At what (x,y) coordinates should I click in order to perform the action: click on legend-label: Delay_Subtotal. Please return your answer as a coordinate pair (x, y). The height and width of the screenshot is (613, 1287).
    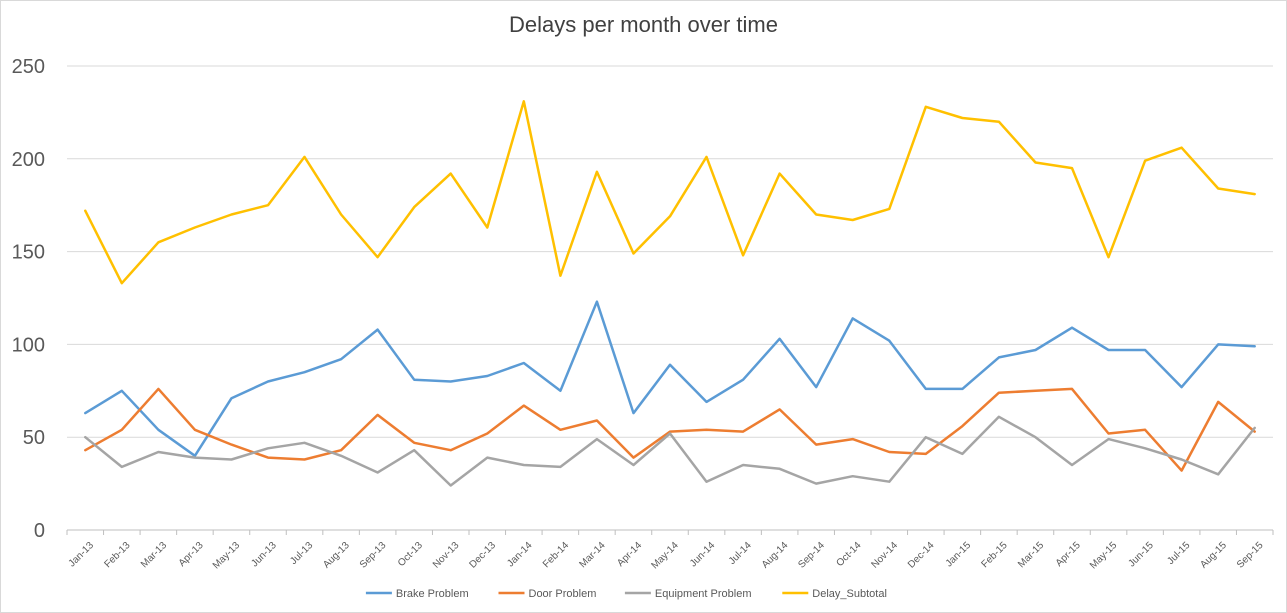
    Looking at the image, I should click on (849, 594).